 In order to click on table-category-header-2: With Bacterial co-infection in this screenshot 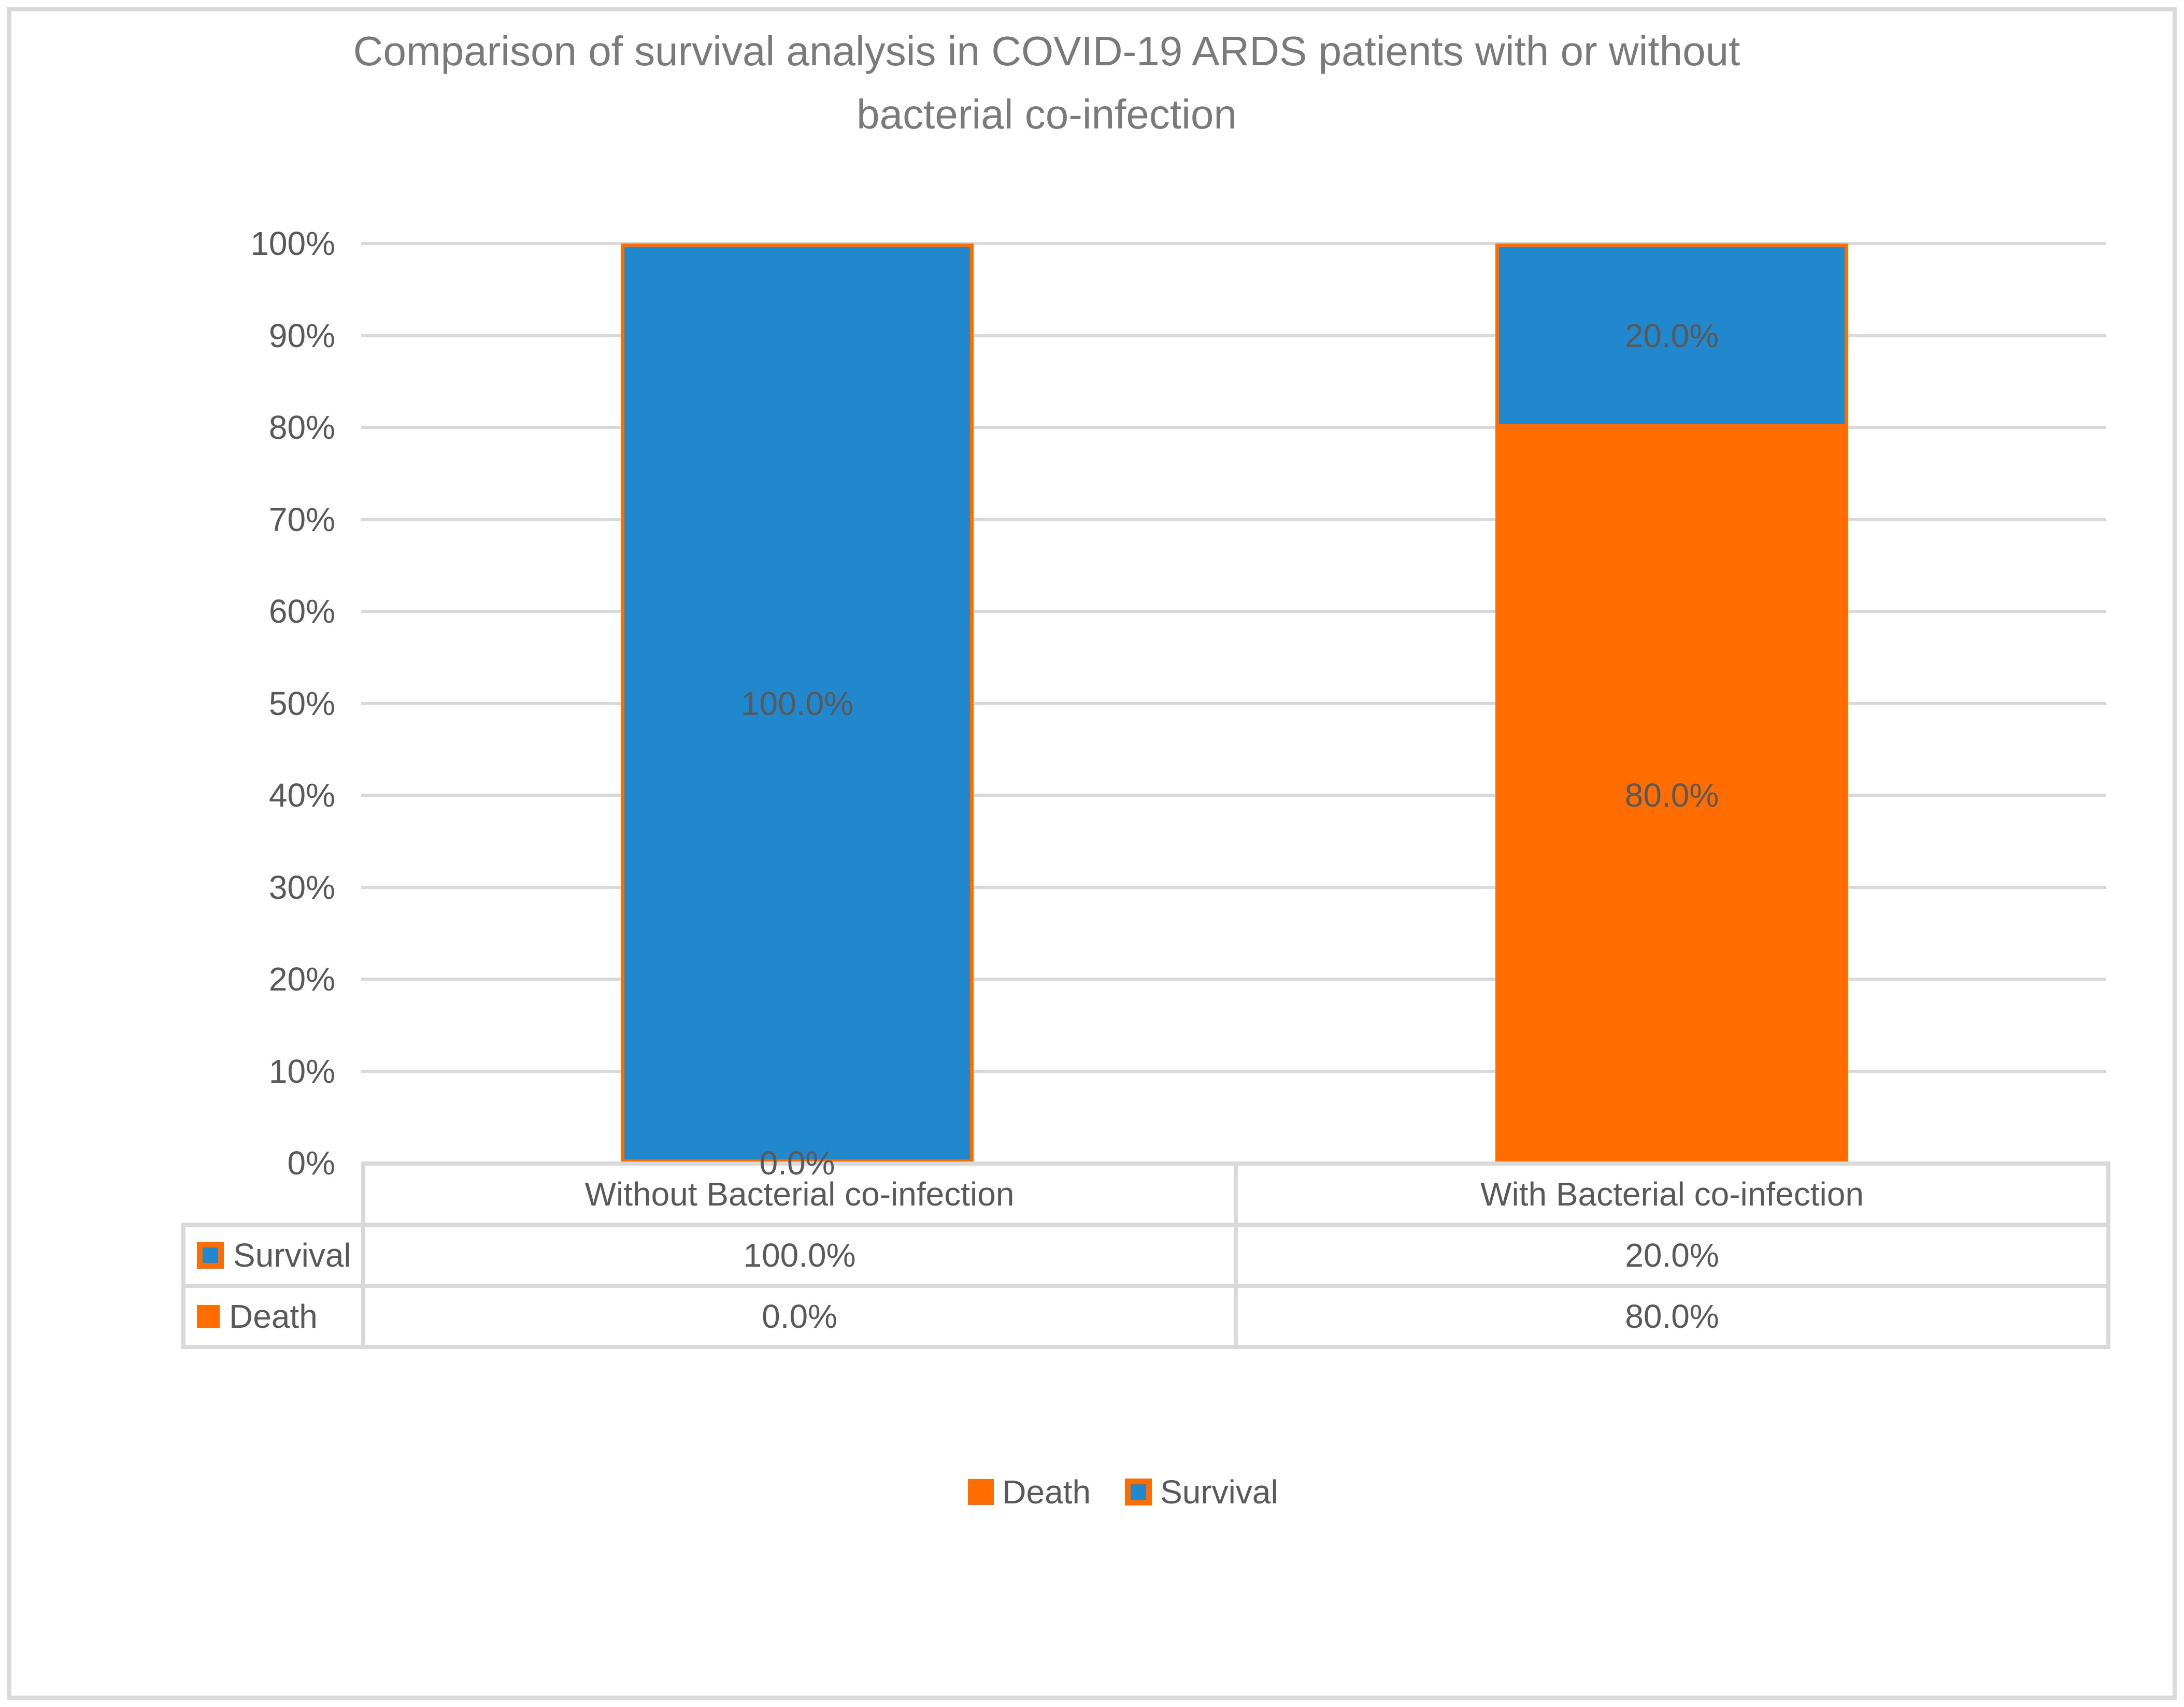, I will do `click(1672, 1194)`.